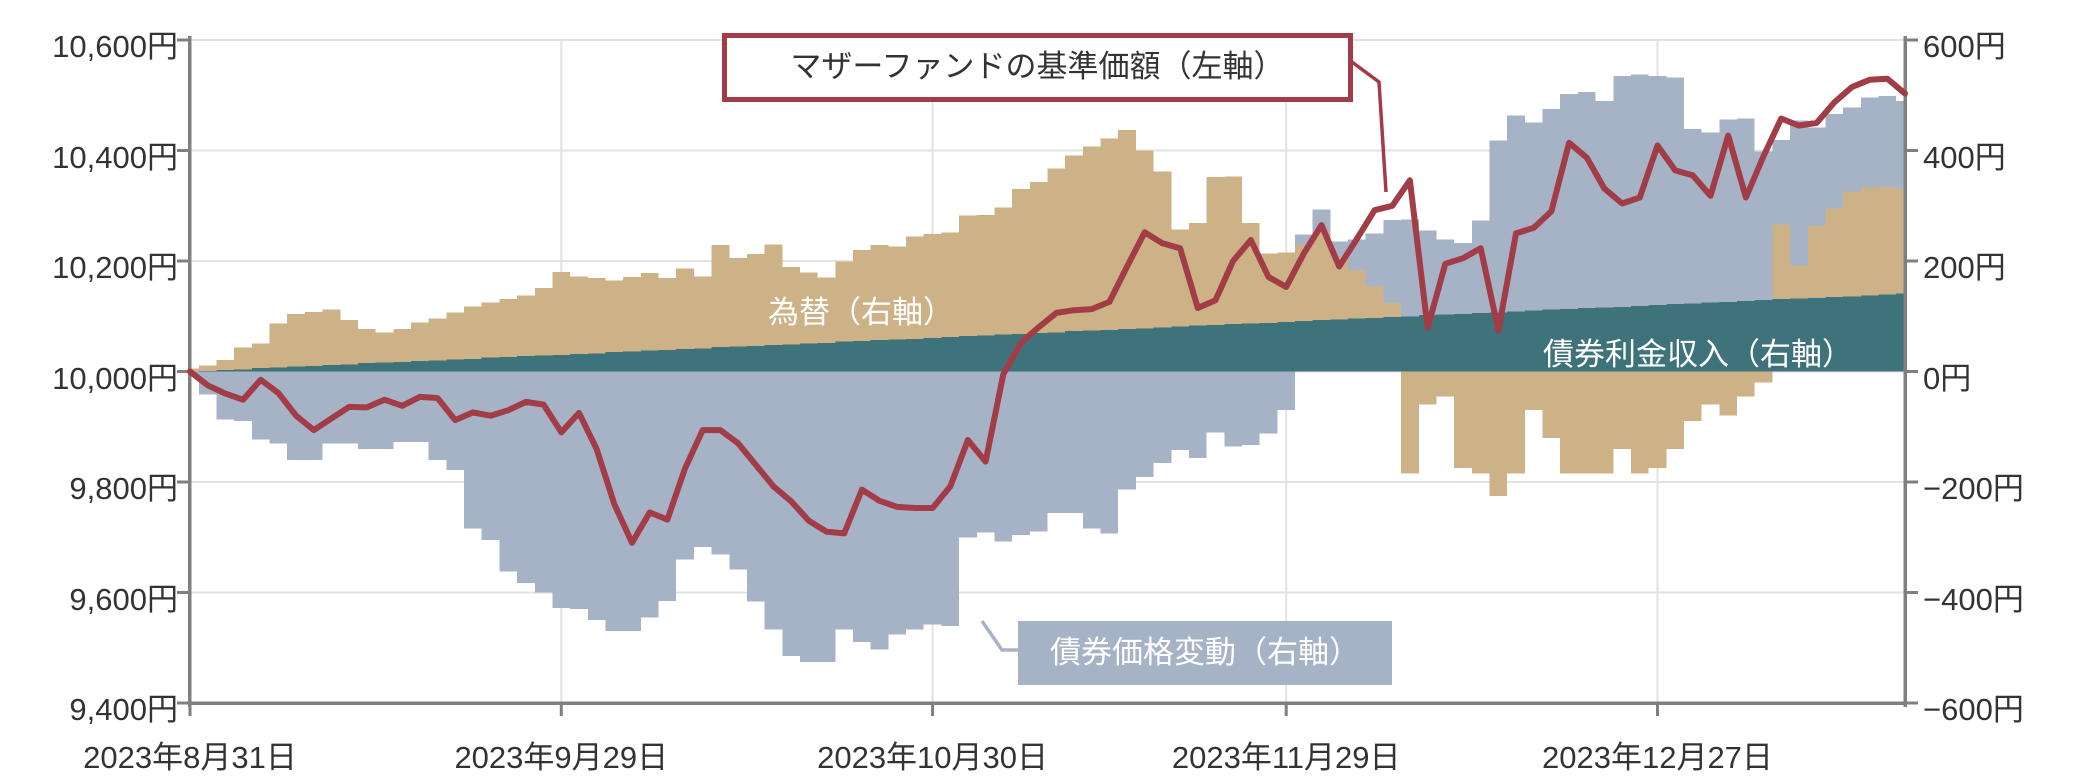  Describe the element at coordinates (190, 757) in the screenshot. I see `x-axis-label: 2023年8月31日` at that location.